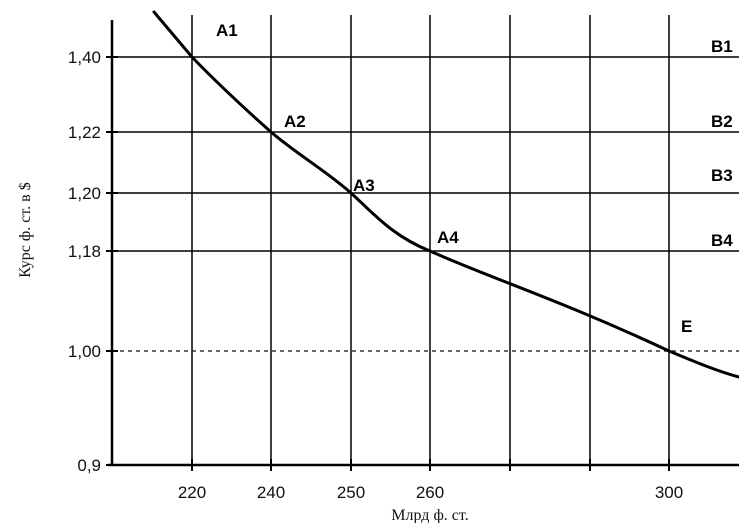  What do you see at coordinates (89, 465) in the screenshot?
I see `y-tick-label-0: 0,9` at bounding box center [89, 465].